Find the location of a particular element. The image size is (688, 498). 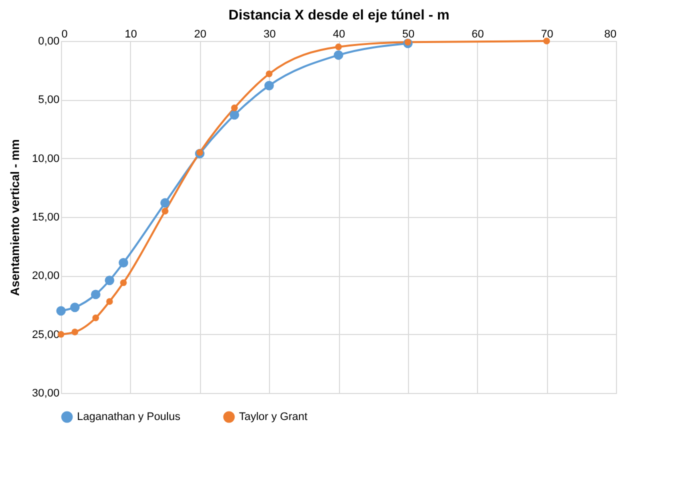

x-tick-label: 60 is located at coordinates (478, 34).